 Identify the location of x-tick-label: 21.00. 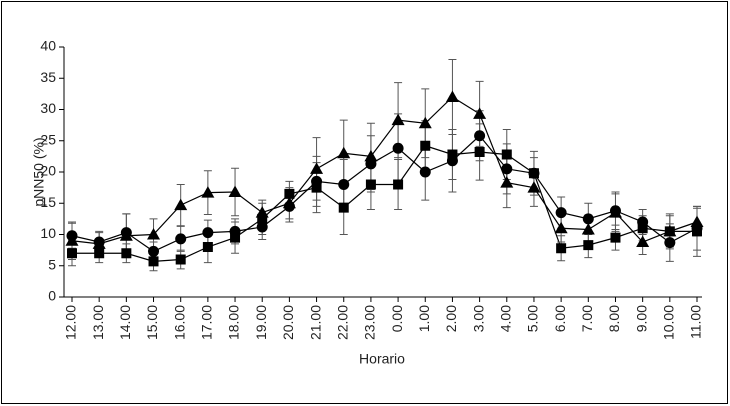
(315, 322).